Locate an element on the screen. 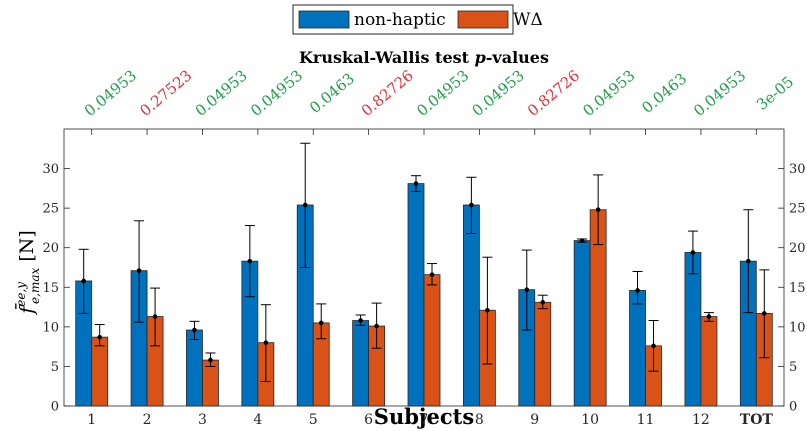  p-value-8: 0.04953 is located at coordinates (498, 93).